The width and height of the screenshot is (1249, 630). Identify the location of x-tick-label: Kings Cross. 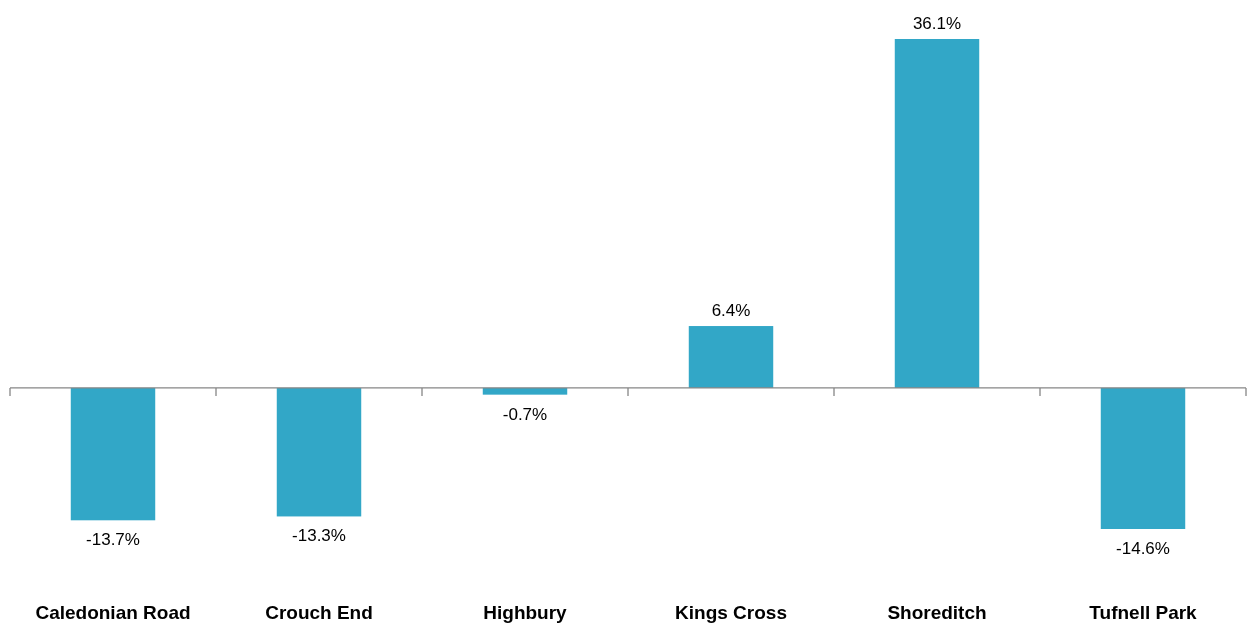
(731, 612).